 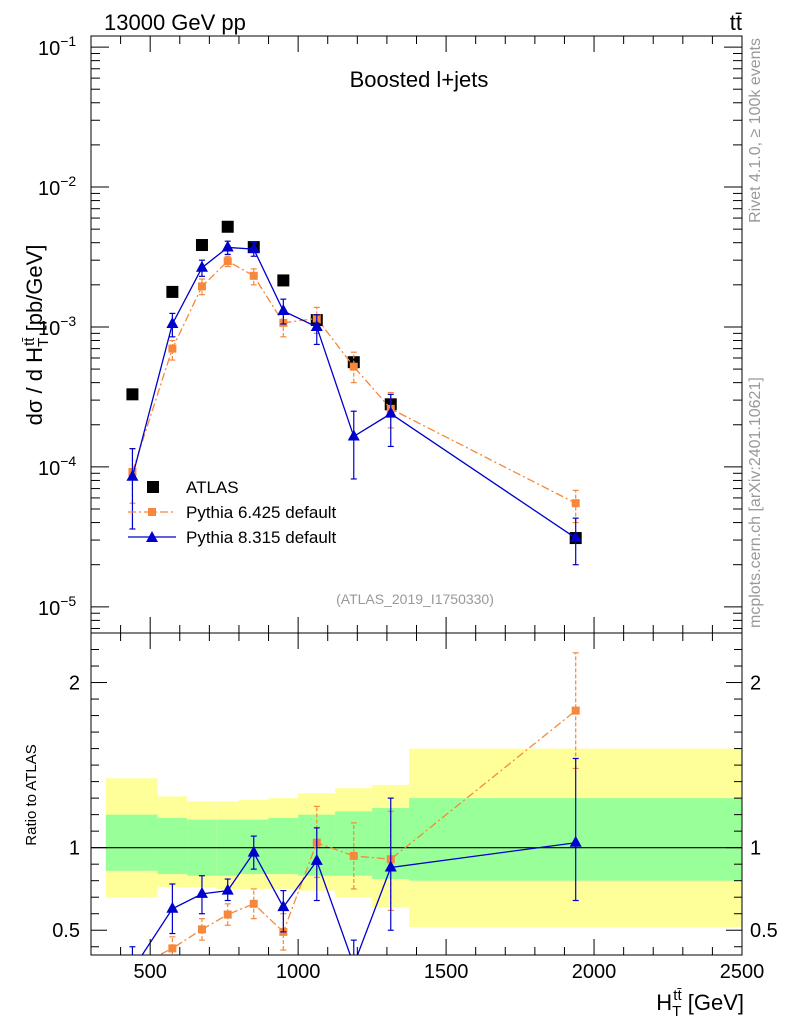 I want to click on ratio-ytick-label: 1, so click(x=74, y=849).